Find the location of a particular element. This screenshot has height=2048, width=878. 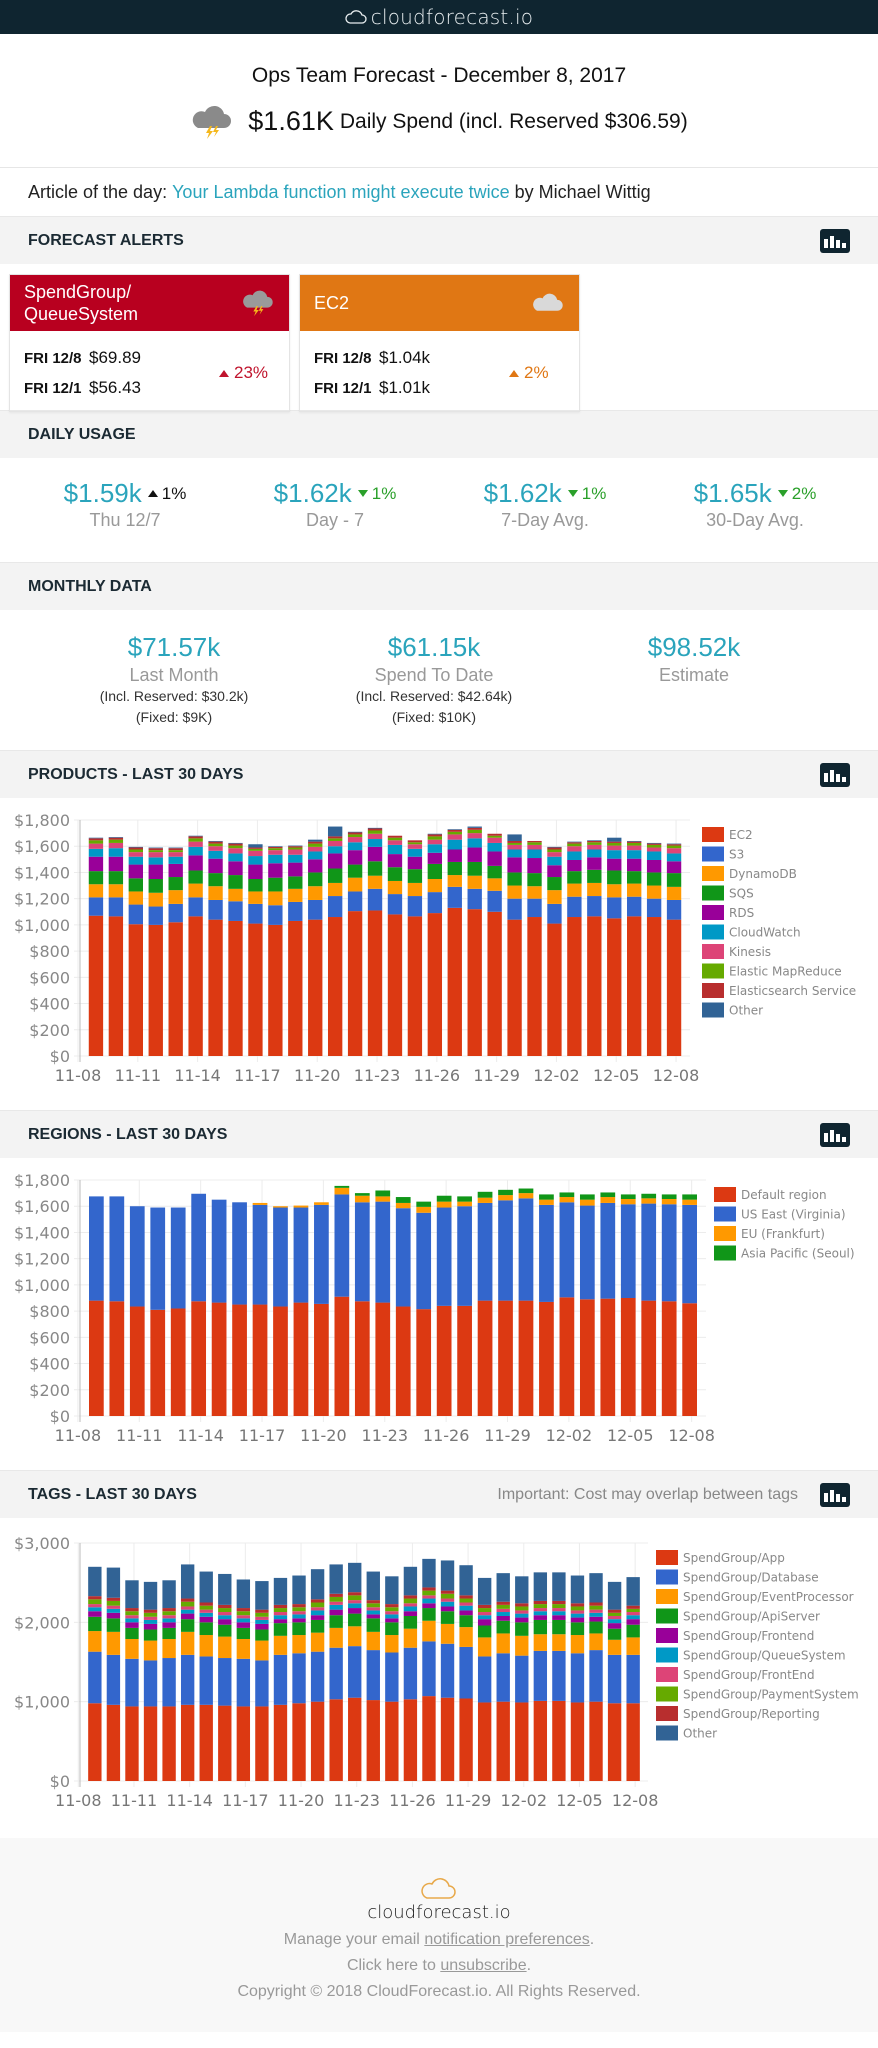

monthly-stat: $61.15k Spend To Date (Incl. Reserved is located at coordinates (434, 678).